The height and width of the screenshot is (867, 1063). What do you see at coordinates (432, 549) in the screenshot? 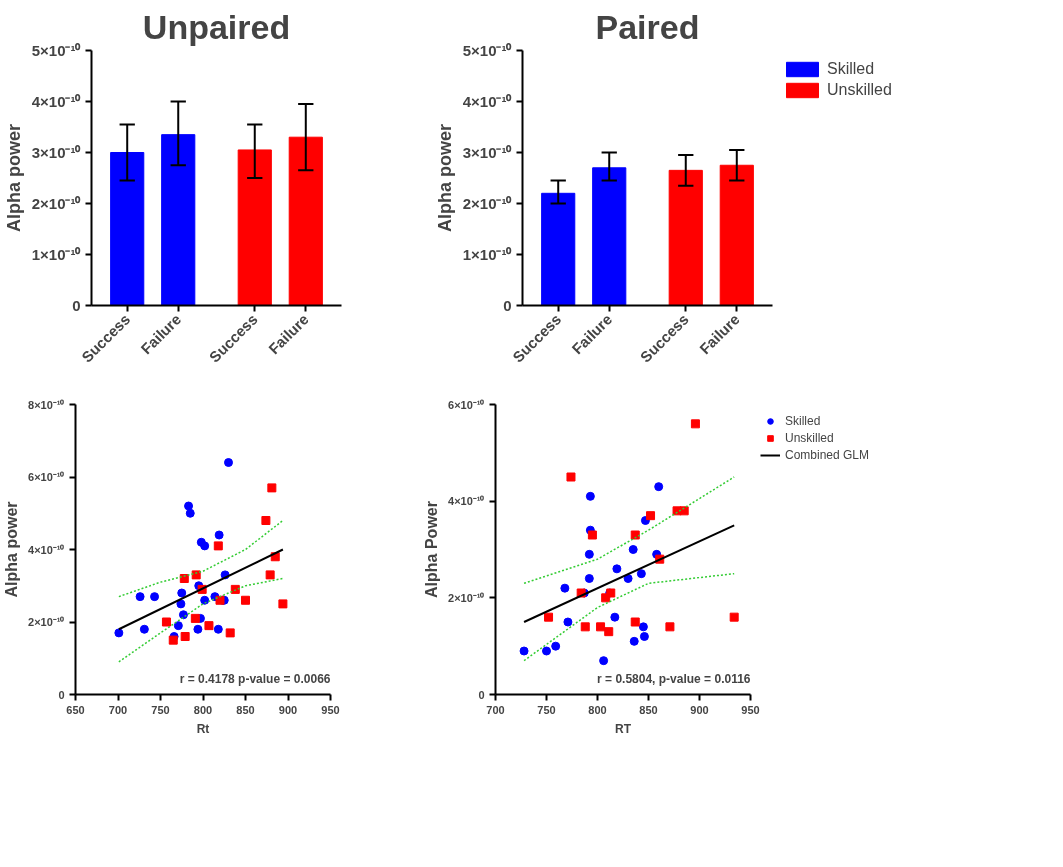
I see `y-axis-title: Alpha Power` at bounding box center [432, 549].